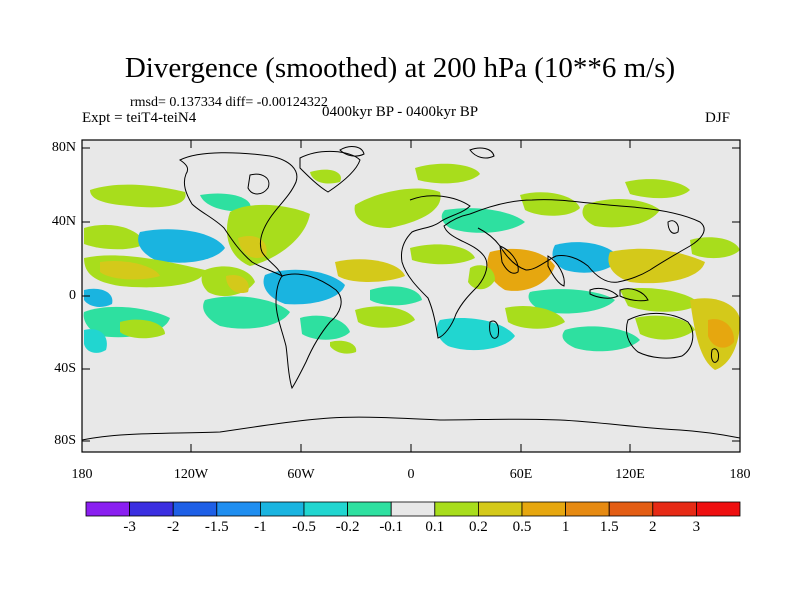  What do you see at coordinates (304, 527) in the screenshot?
I see `colorbar-label: -0.5` at bounding box center [304, 527].